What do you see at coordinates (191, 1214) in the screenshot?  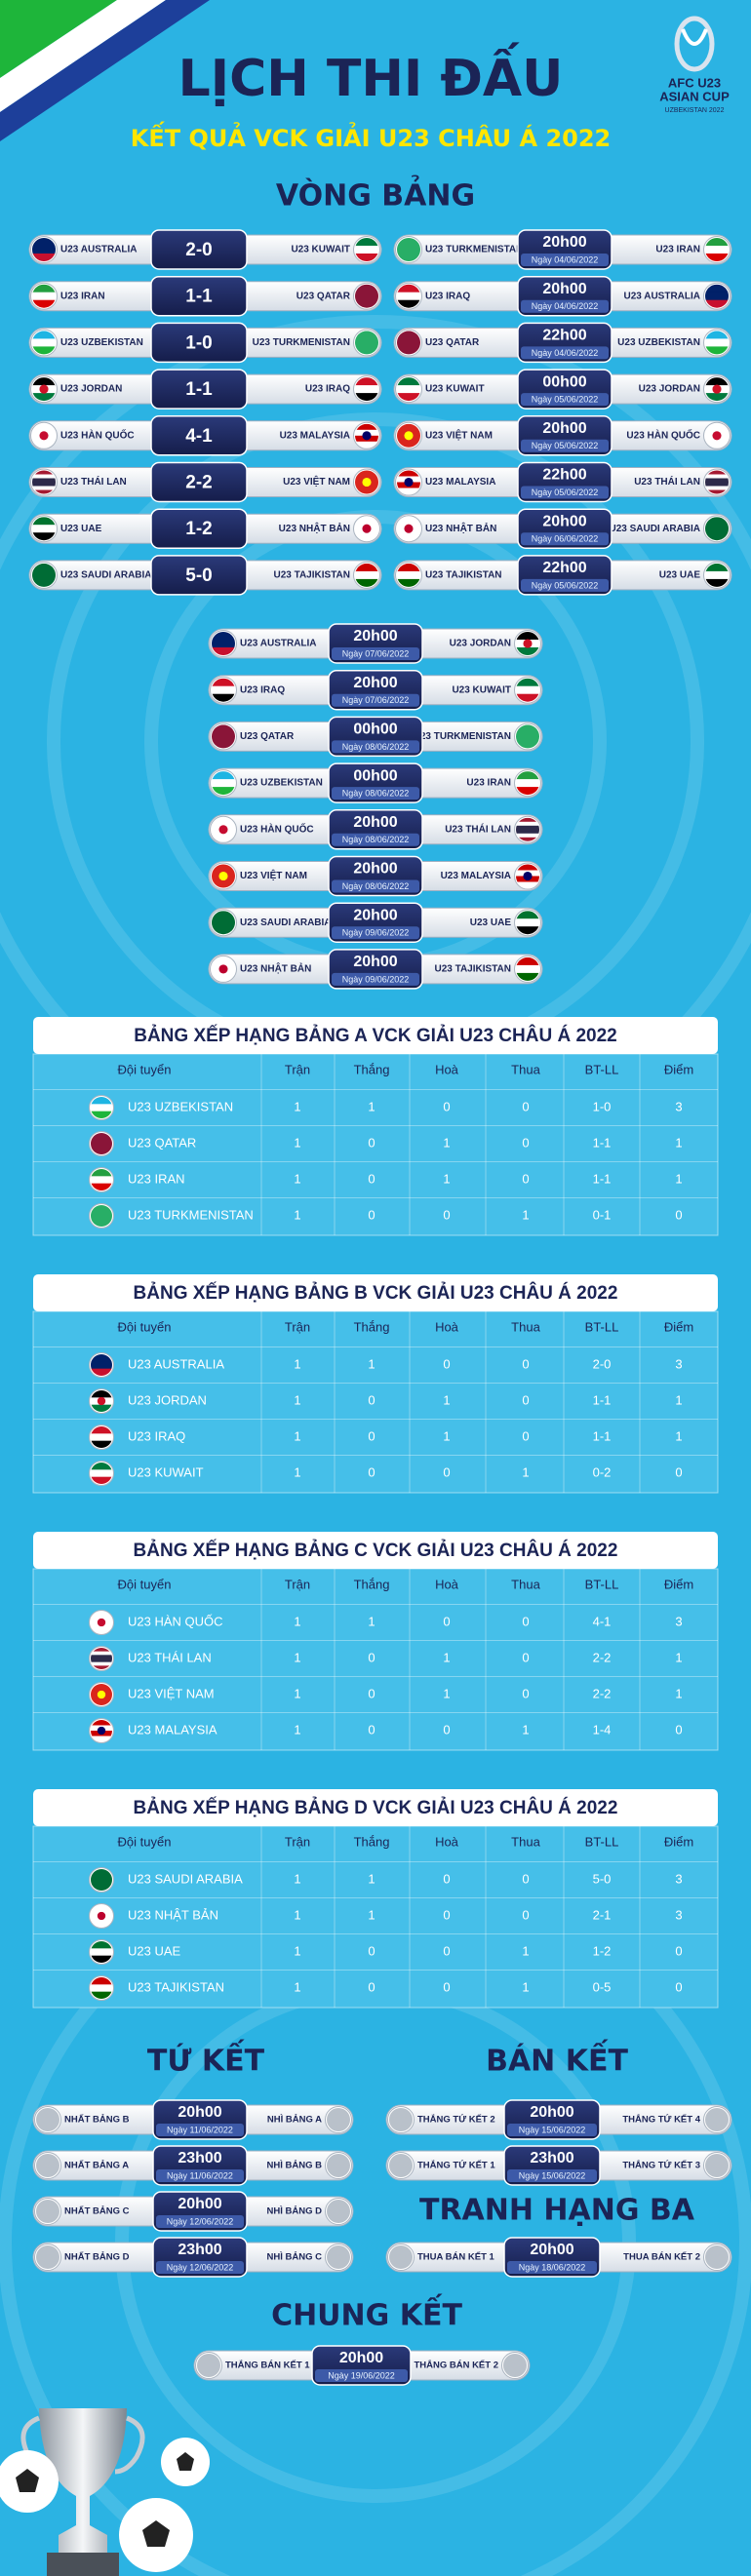 I see `team-name: U23 TURKMENISTAN` at bounding box center [191, 1214].